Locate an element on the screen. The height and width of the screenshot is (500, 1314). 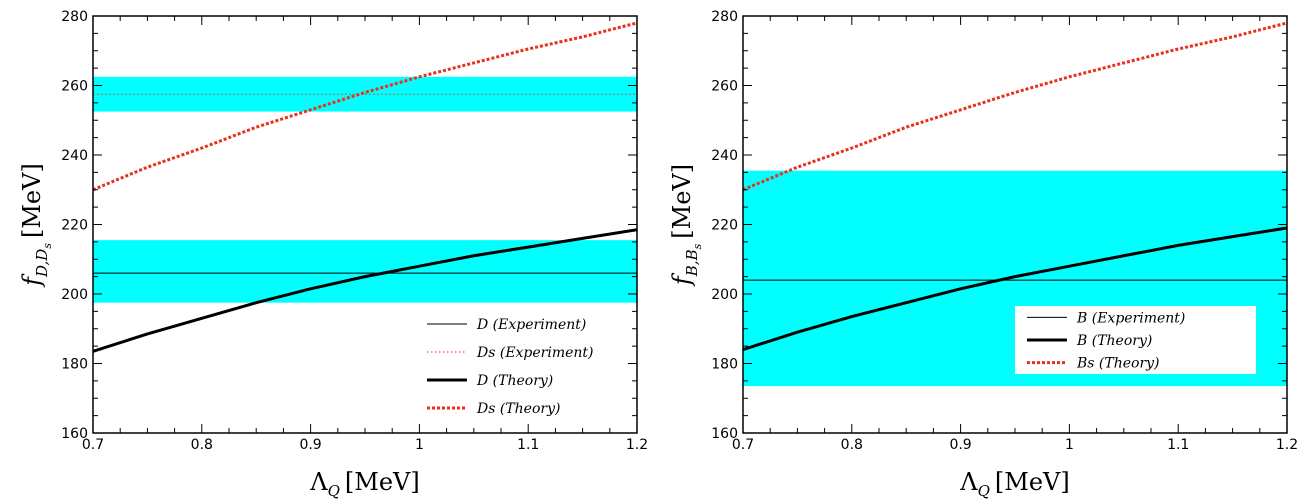
series-line-b-theory is located at coordinates (1015, 289).